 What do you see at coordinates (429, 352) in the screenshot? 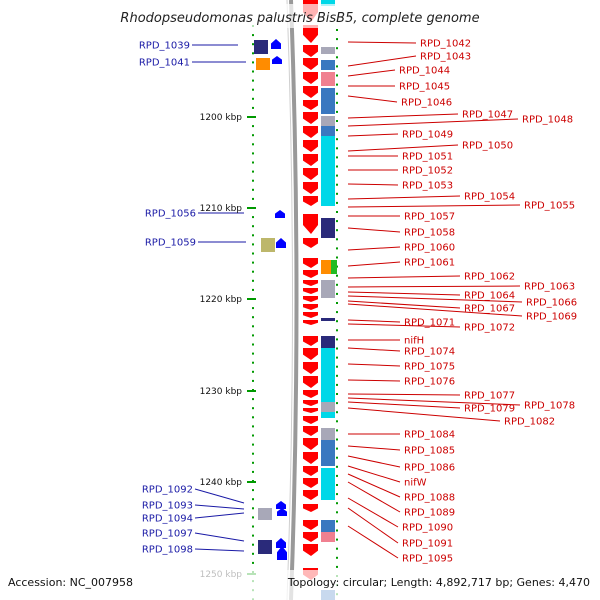
I see `gene-label-right: RPD_1074` at bounding box center [429, 352].